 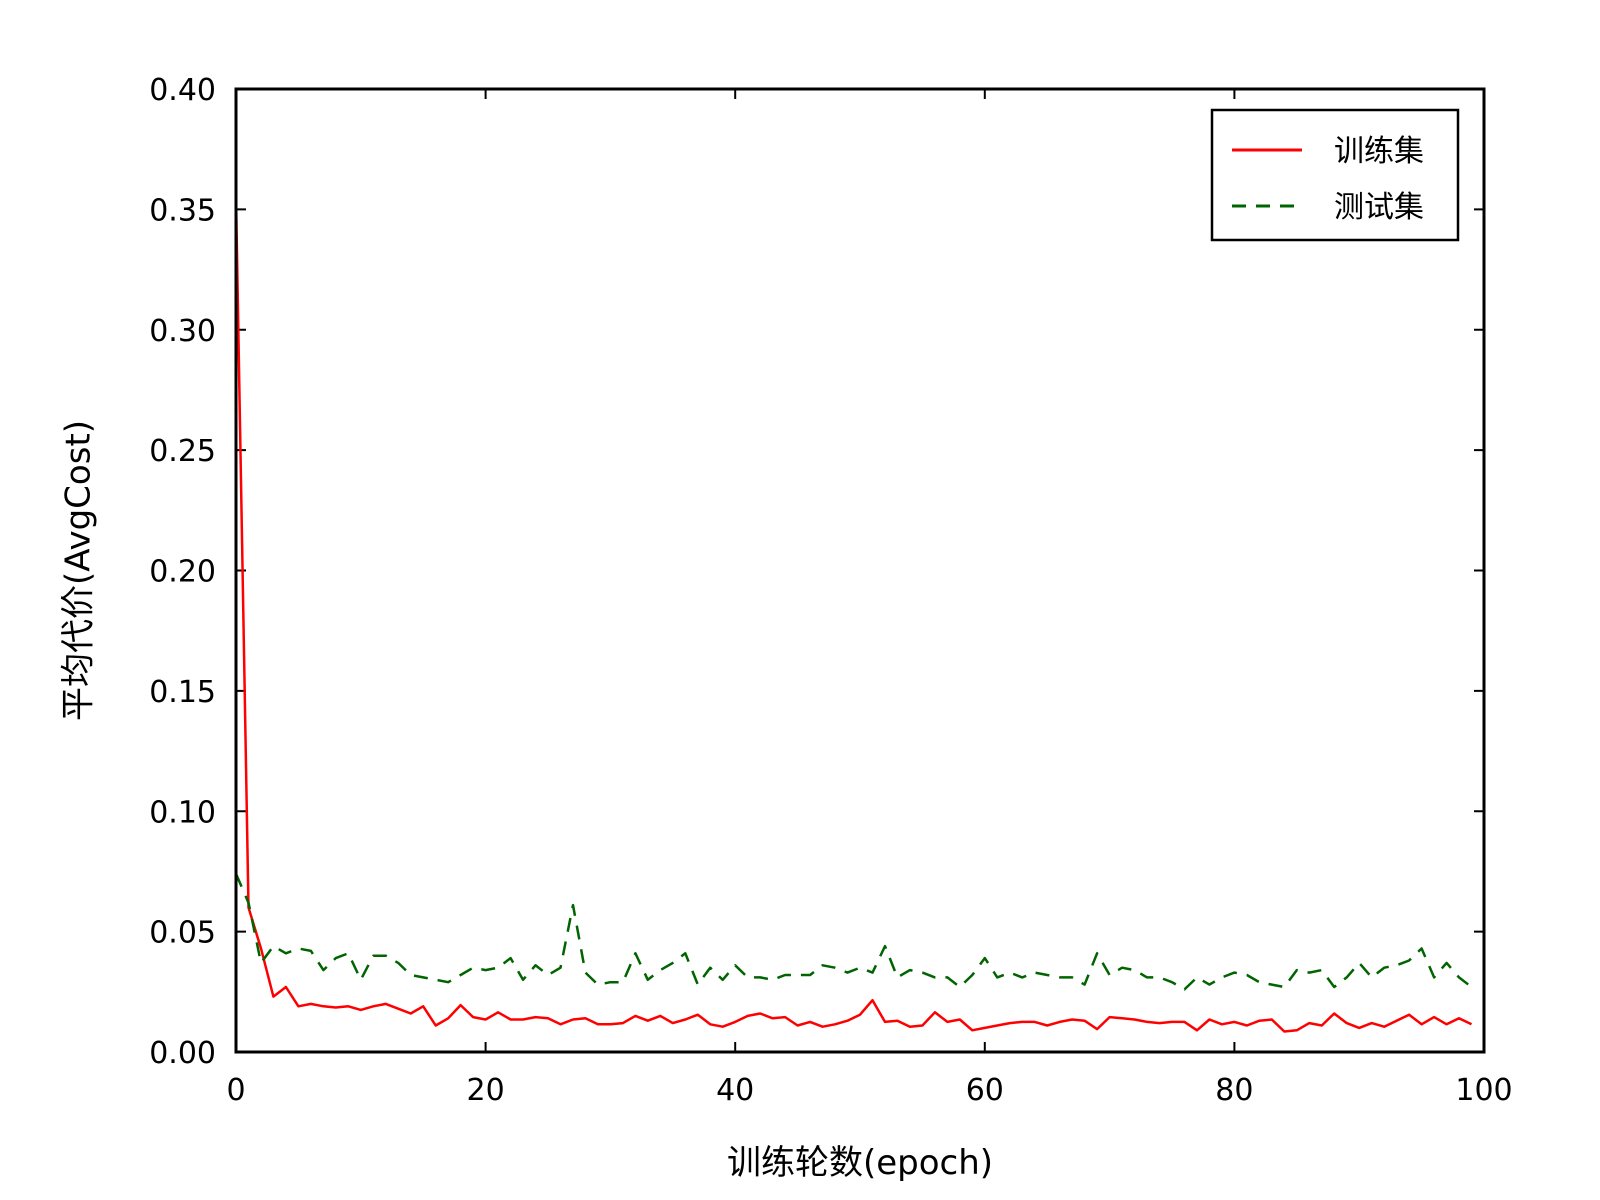 I want to click on y-tick-label: 0.30, so click(x=182, y=331).